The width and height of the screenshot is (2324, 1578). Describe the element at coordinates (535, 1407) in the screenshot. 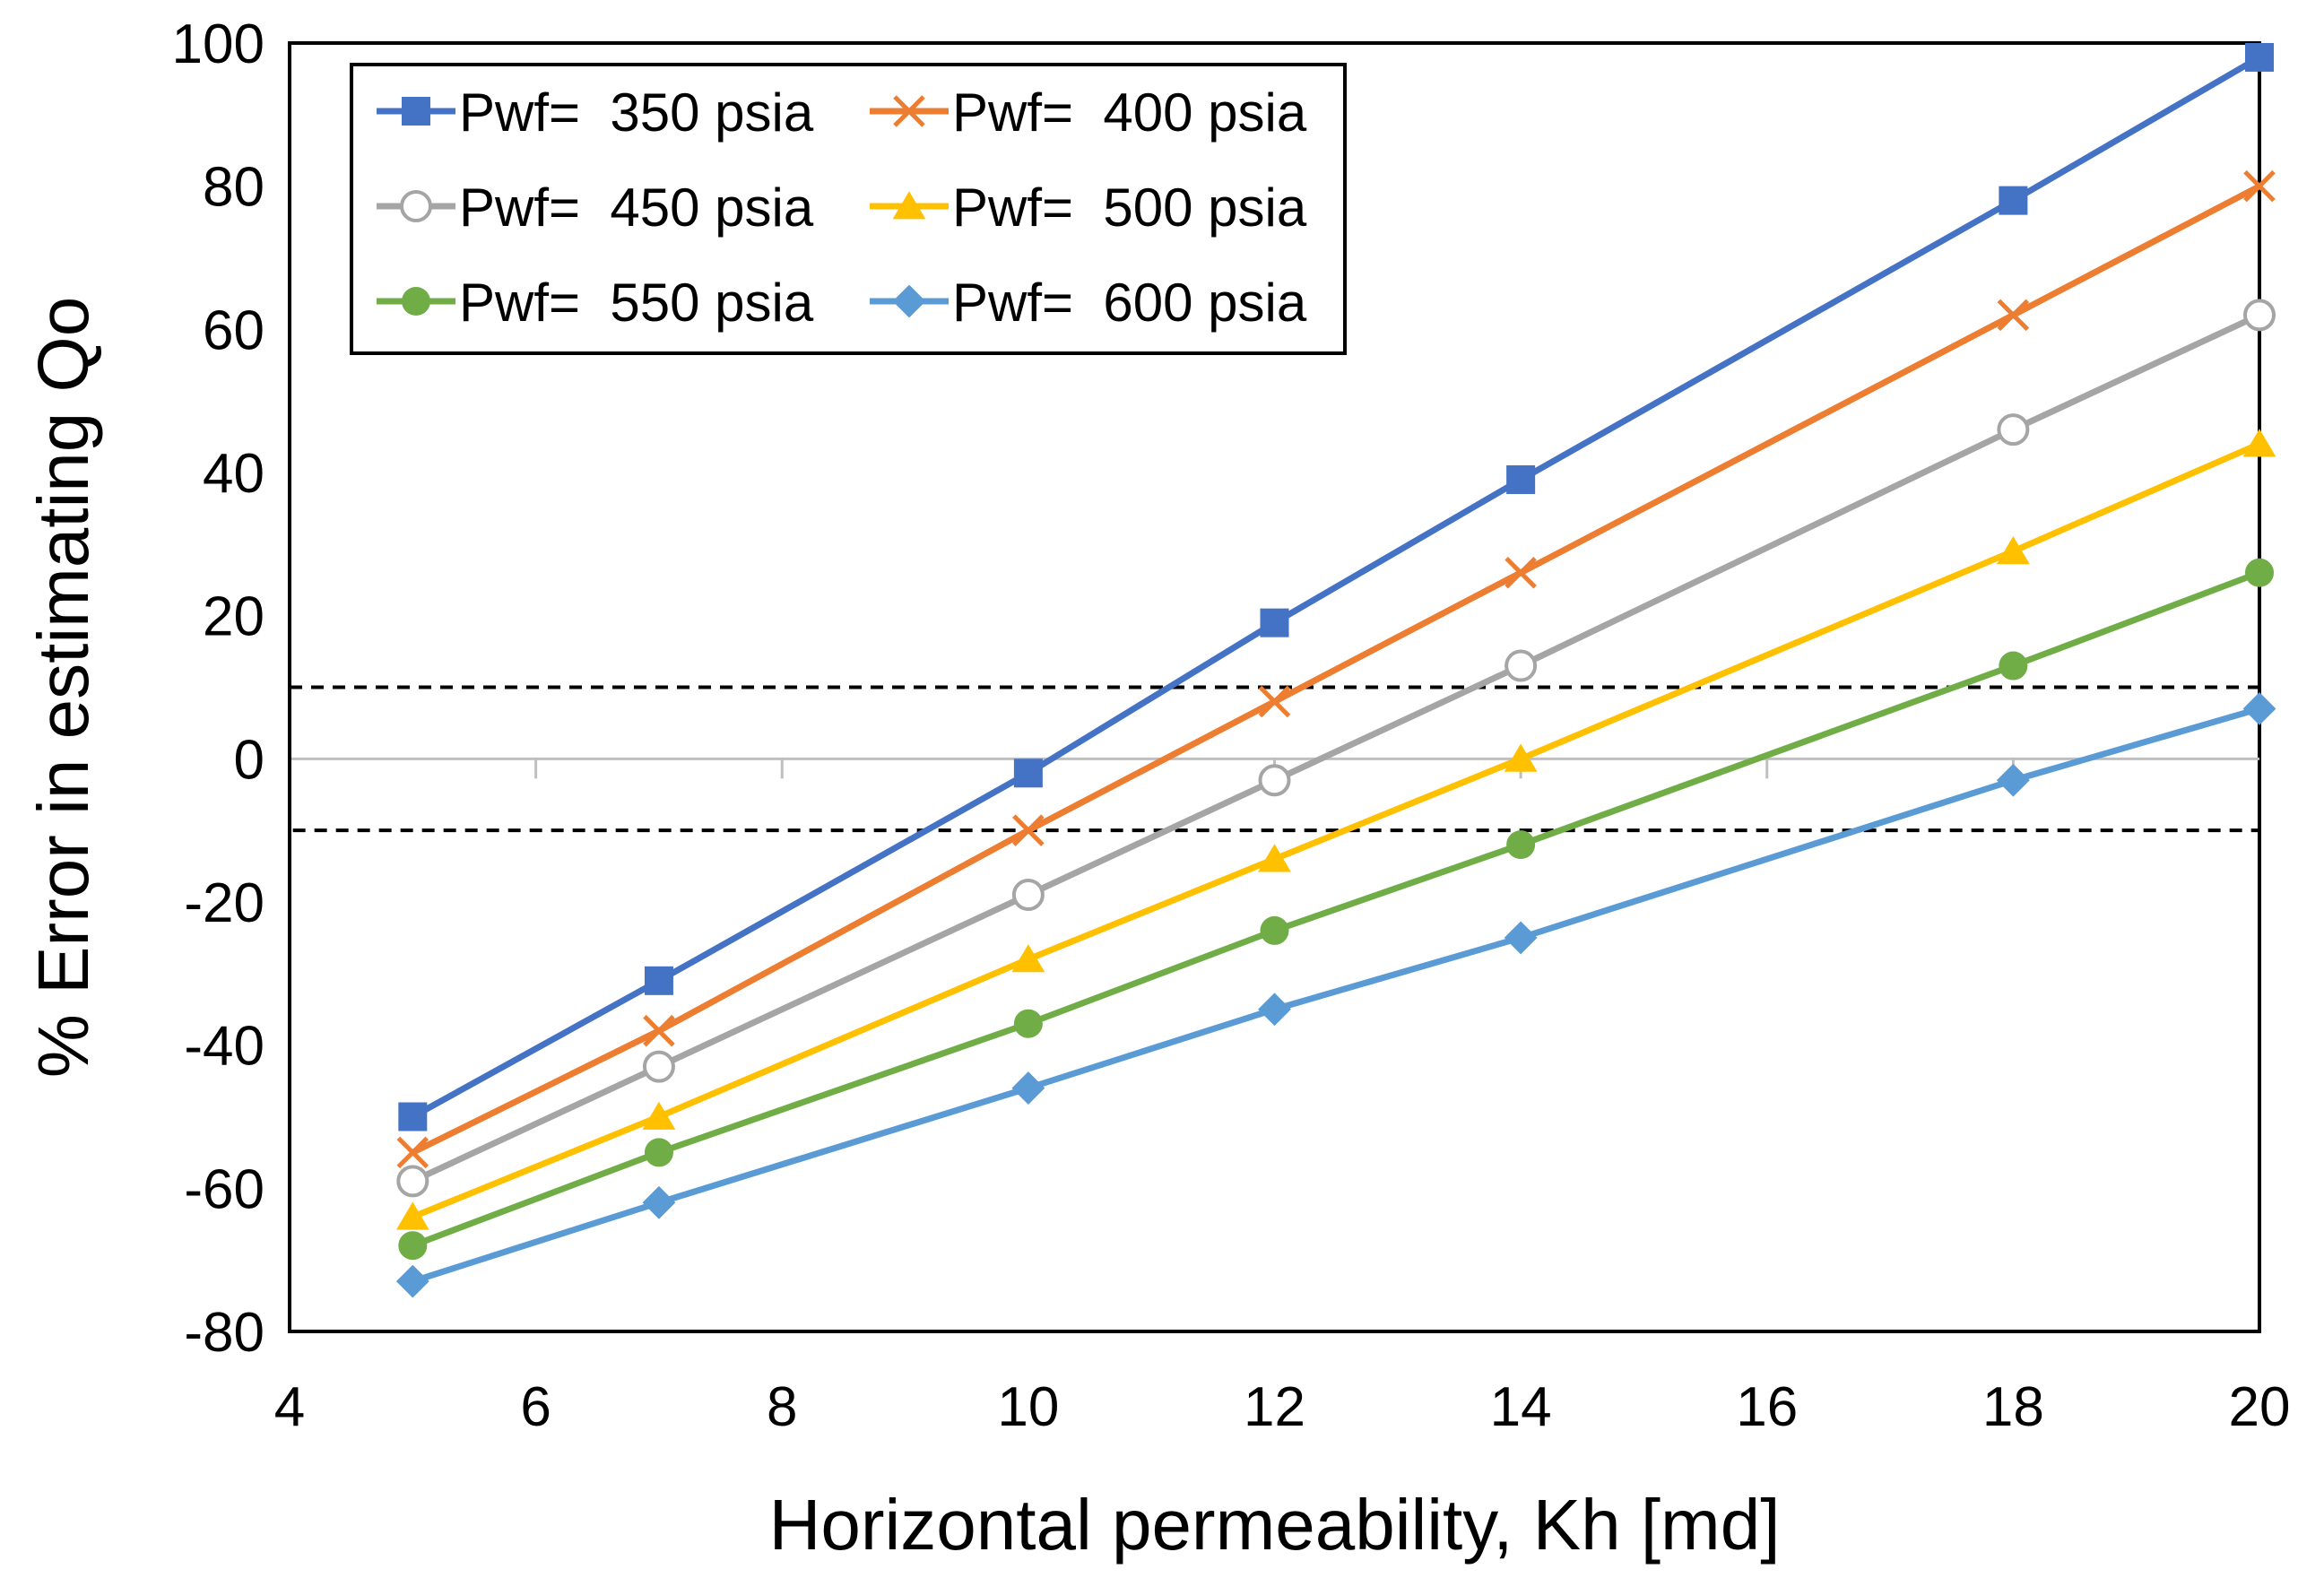

I see `x-tick-label: 6` at that location.